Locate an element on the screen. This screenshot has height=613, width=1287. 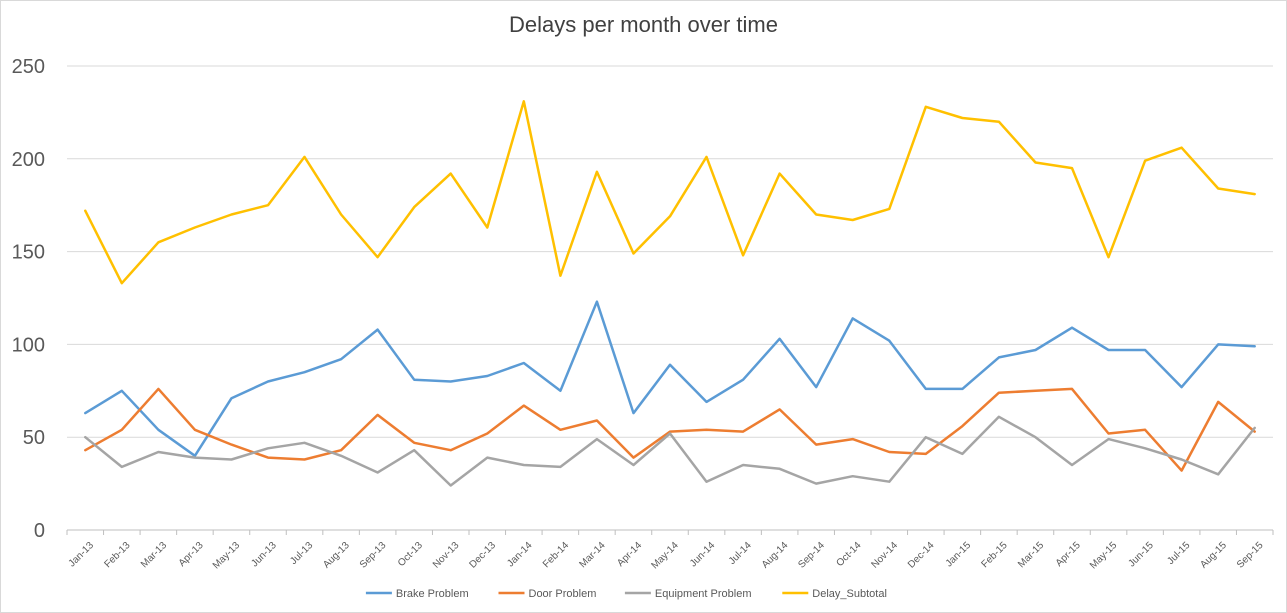
x-tick-label: Sep-13 is located at coordinates (373, 555).